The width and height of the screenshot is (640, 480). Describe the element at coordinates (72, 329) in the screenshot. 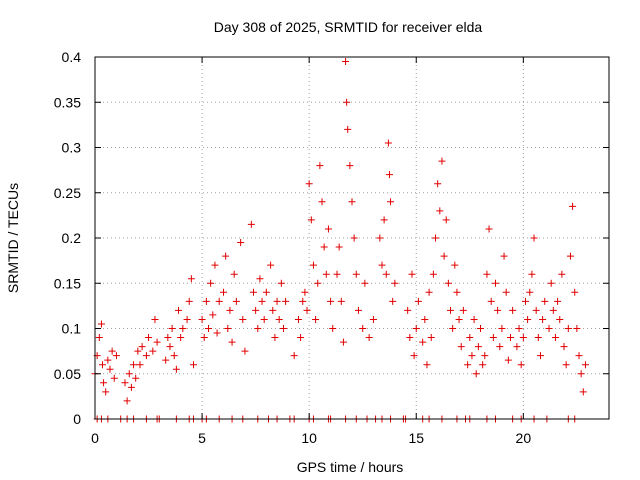

I see `y-tick-label: 0.1` at that location.